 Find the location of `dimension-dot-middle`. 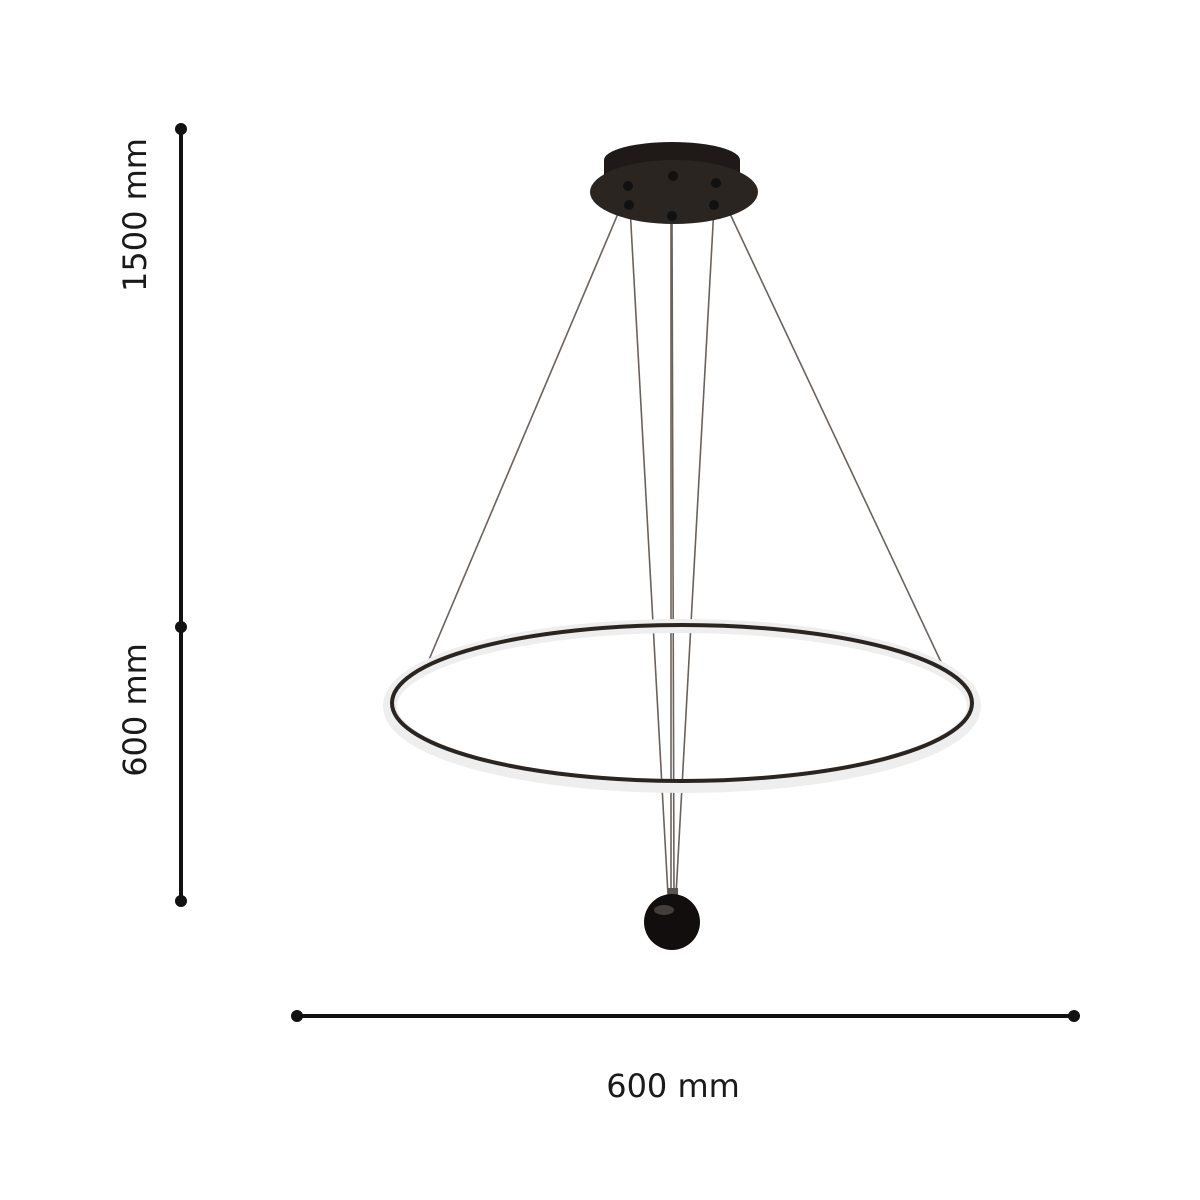

dimension-dot-middle is located at coordinates (181, 627).